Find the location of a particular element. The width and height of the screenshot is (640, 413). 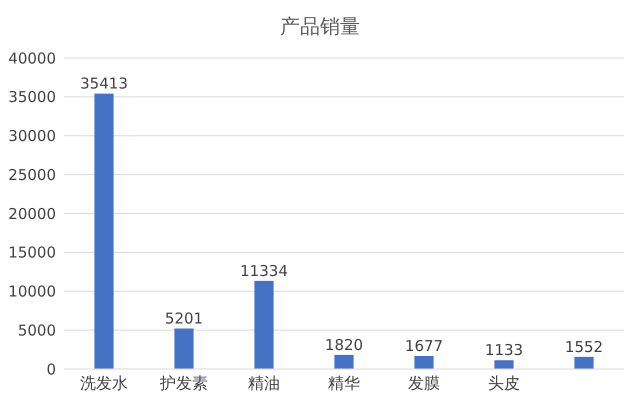

data-label: 35413 is located at coordinates (104, 83).